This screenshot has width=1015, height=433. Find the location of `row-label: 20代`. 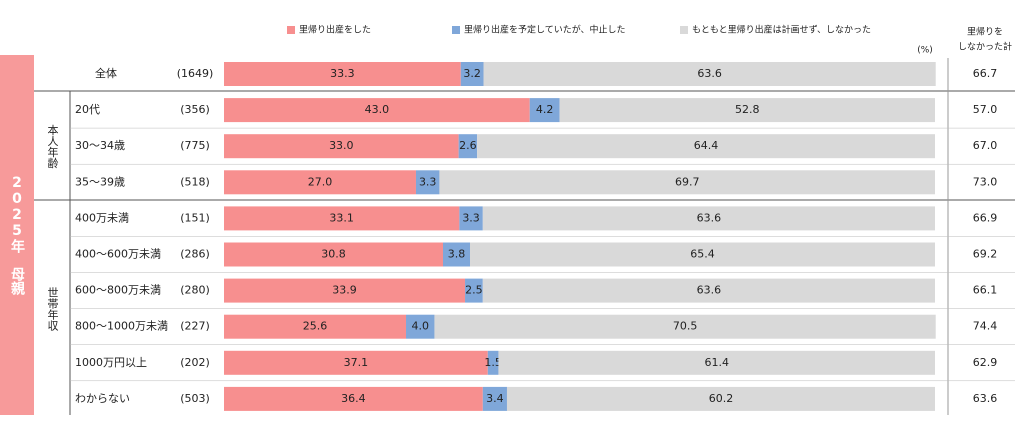

row-label: 20代 is located at coordinates (87, 109).